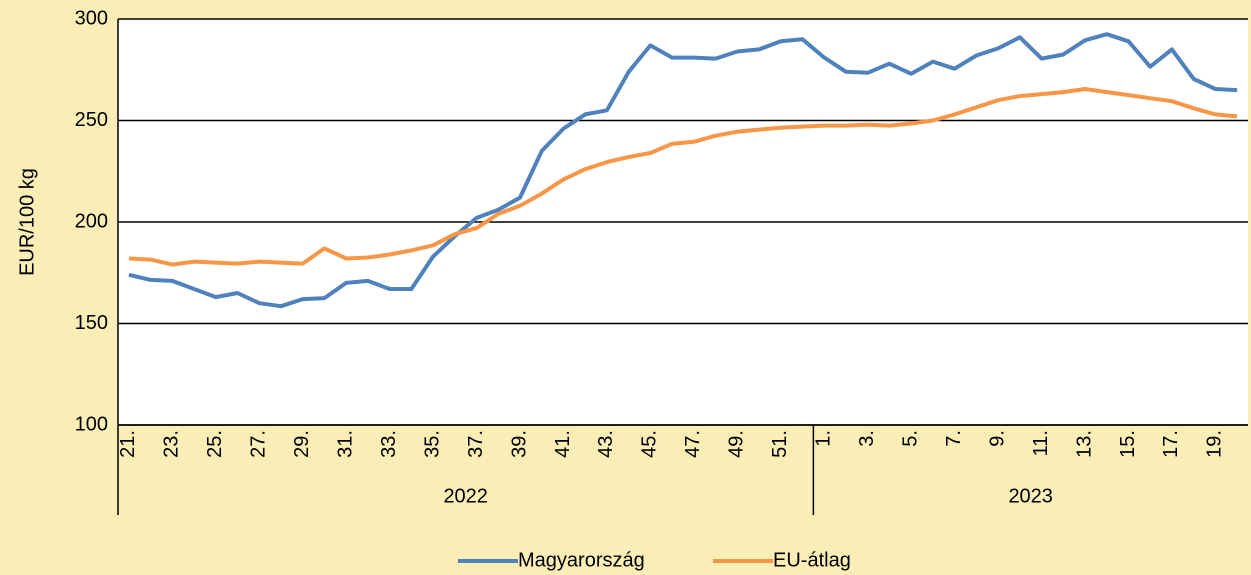  Describe the element at coordinates (606, 444) in the screenshot. I see `x-tick-label: 43.` at that location.